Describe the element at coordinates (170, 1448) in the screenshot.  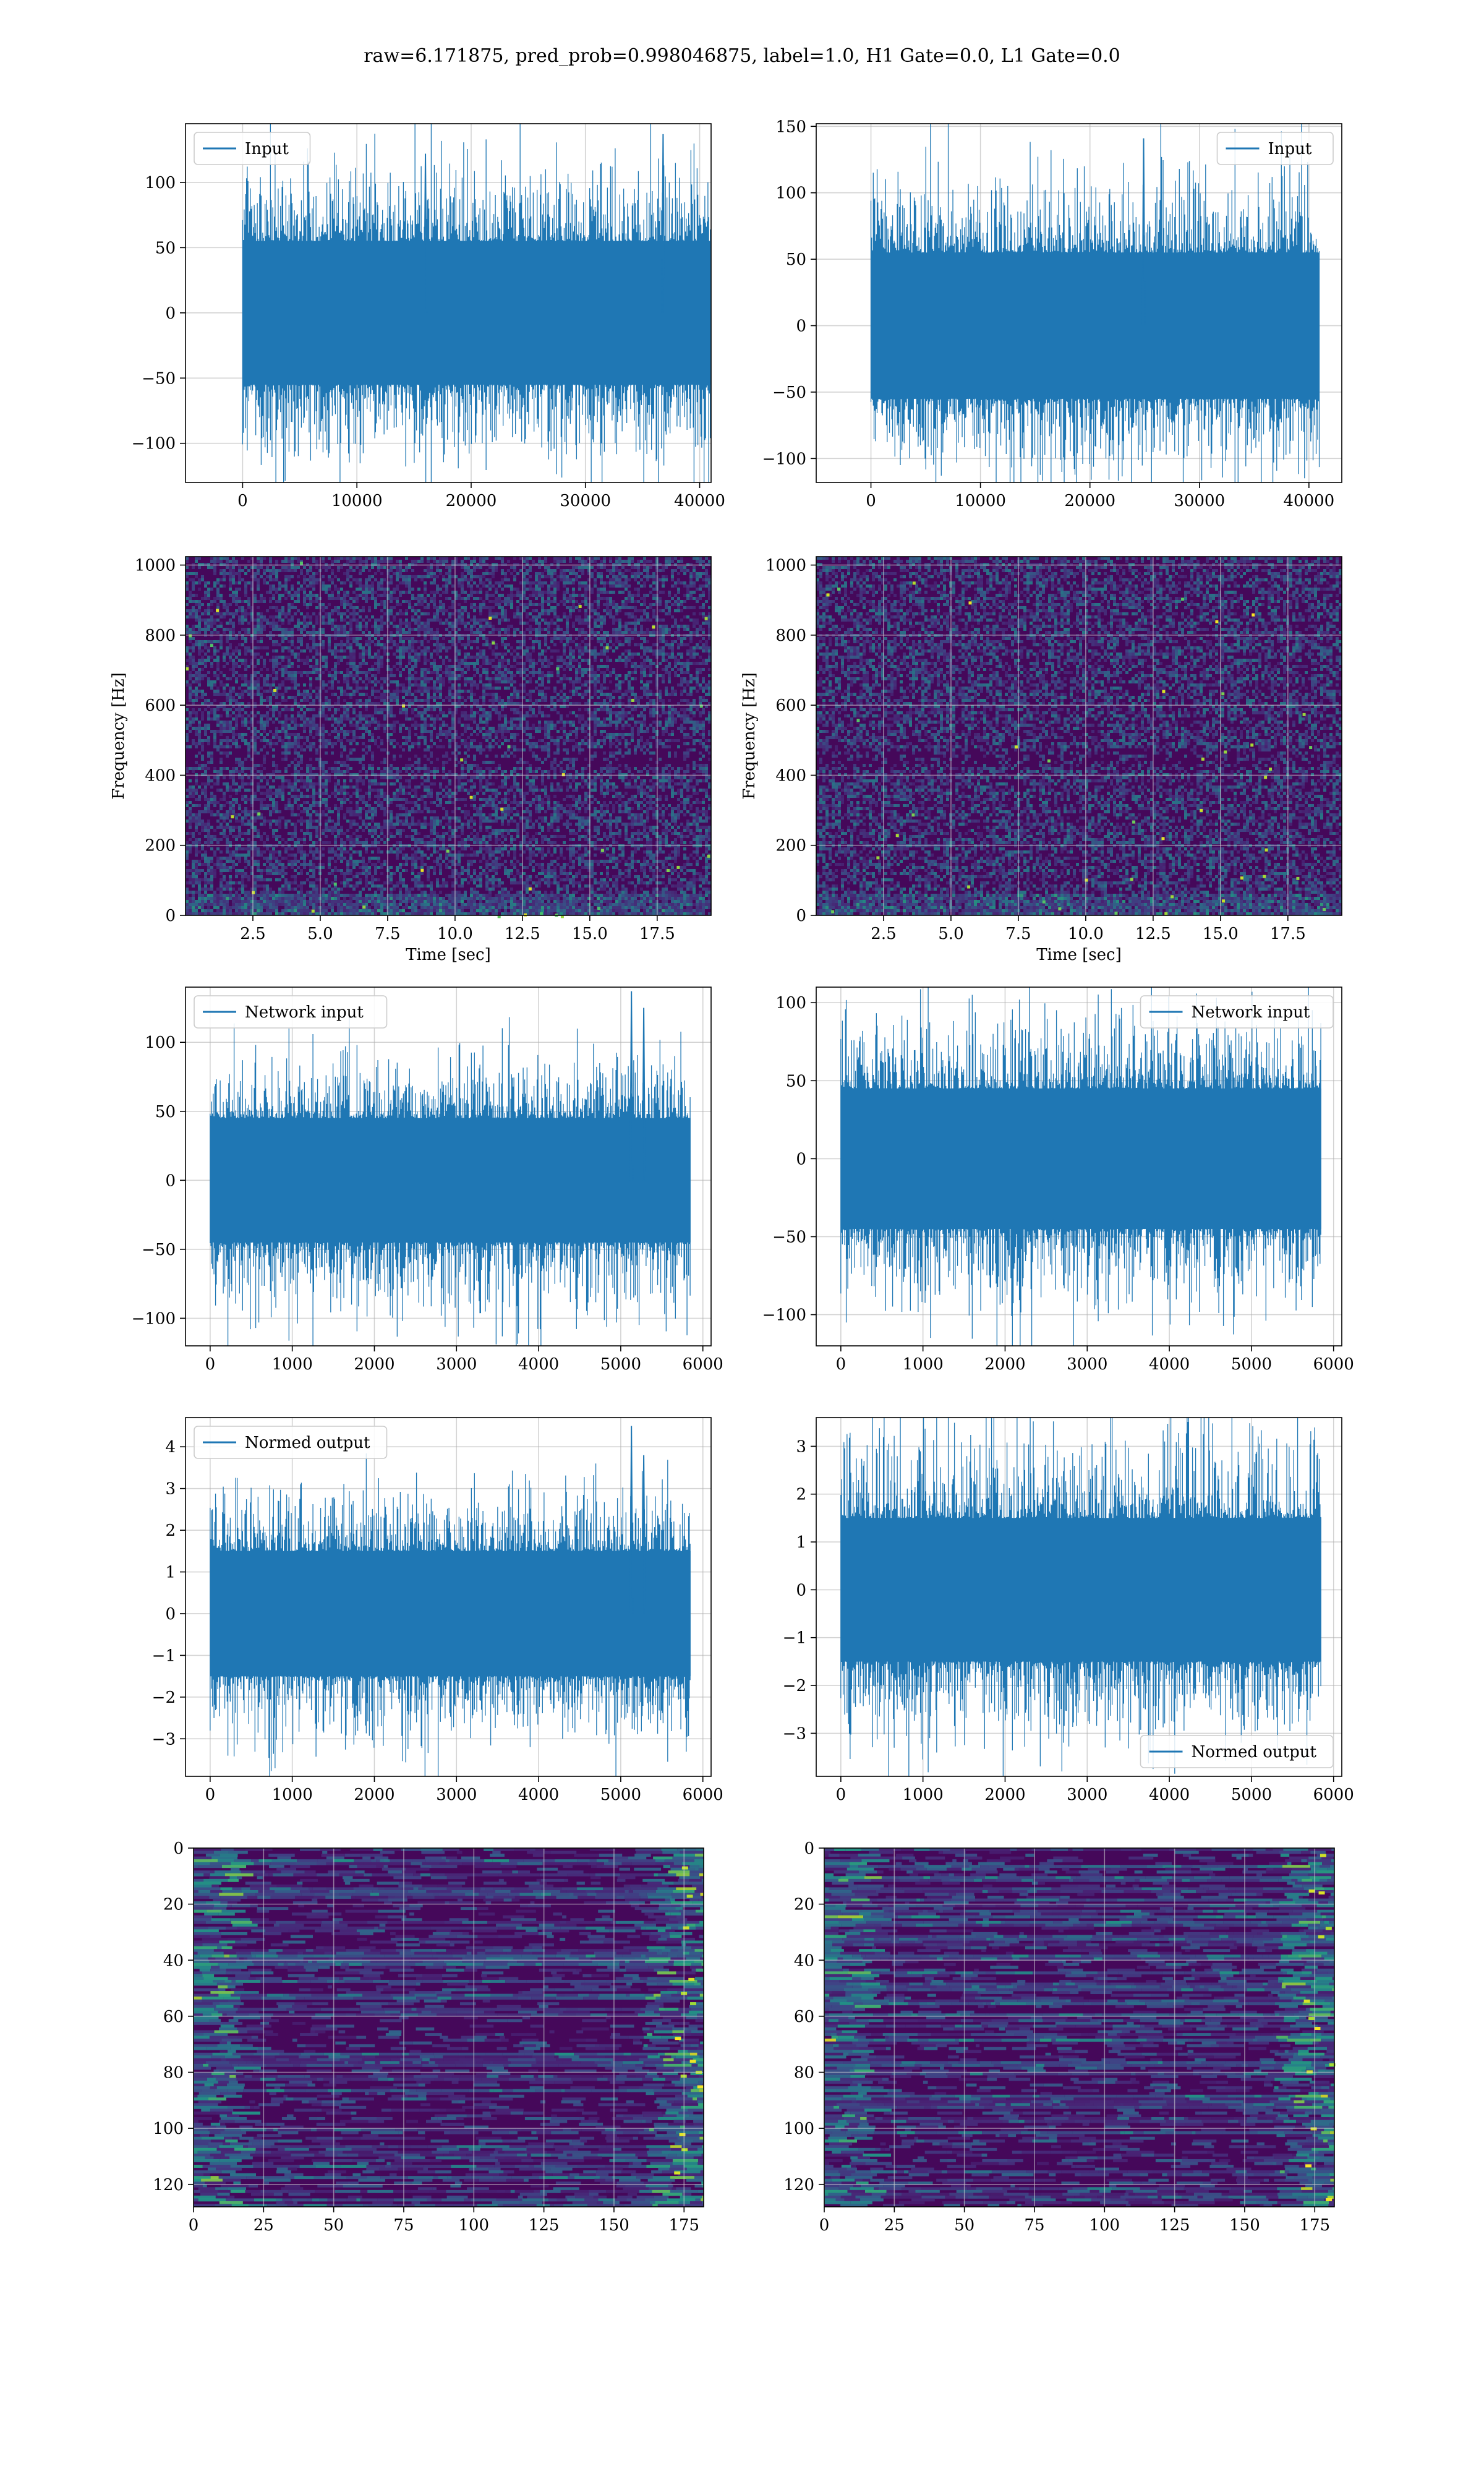
I see `y-tick-label: 4` at that location.